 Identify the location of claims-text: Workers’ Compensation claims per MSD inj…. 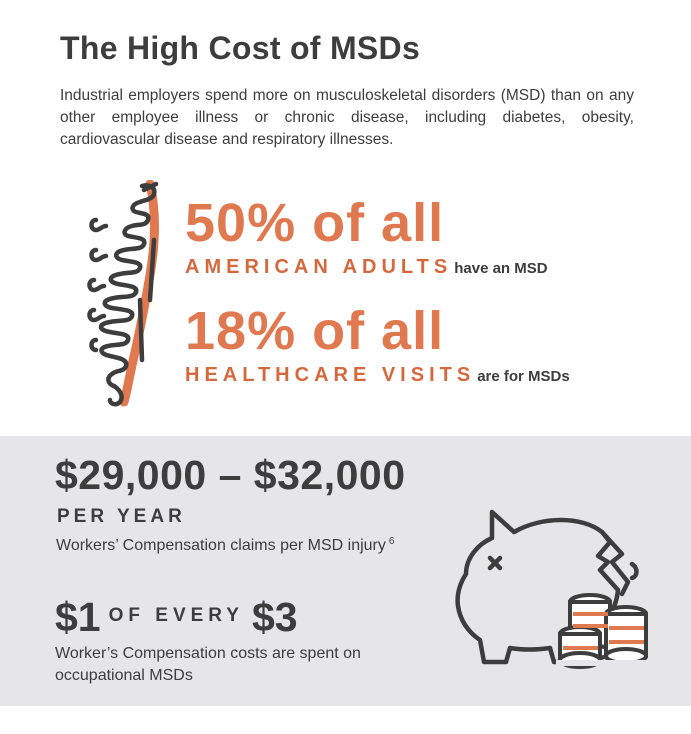
(225, 545).